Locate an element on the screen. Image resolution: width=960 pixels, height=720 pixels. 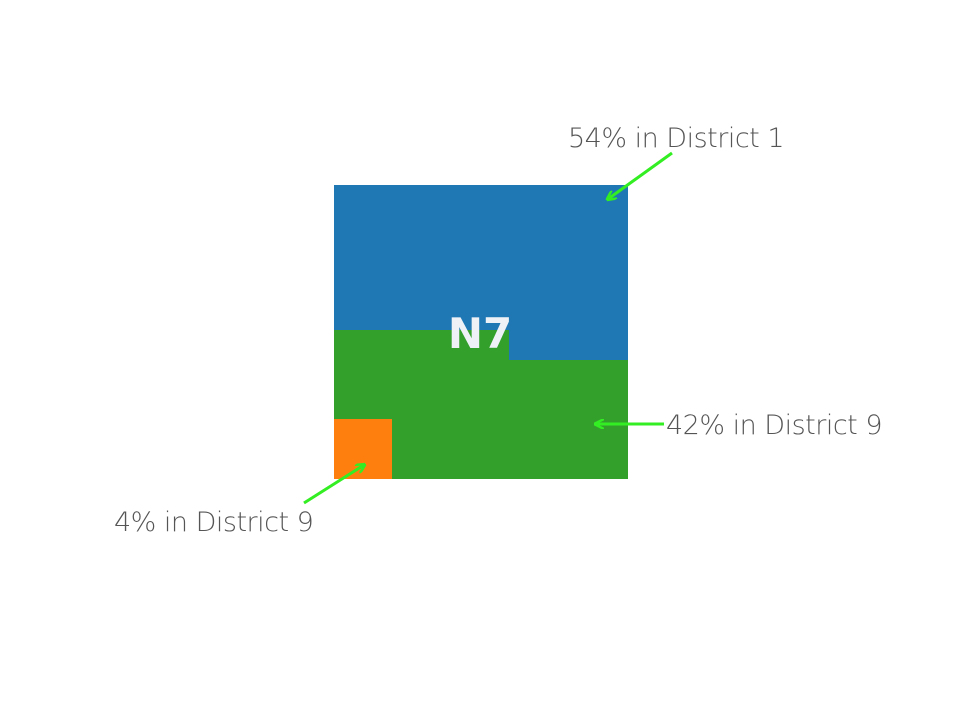
annotation-district-9-minor: 4% in District 9 is located at coordinates (213, 522).